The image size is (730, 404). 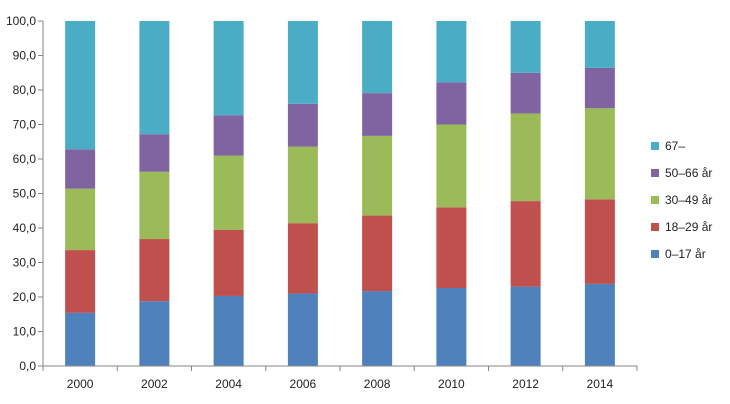 I want to click on x-tick-label-2004: 2004, so click(x=228, y=384).